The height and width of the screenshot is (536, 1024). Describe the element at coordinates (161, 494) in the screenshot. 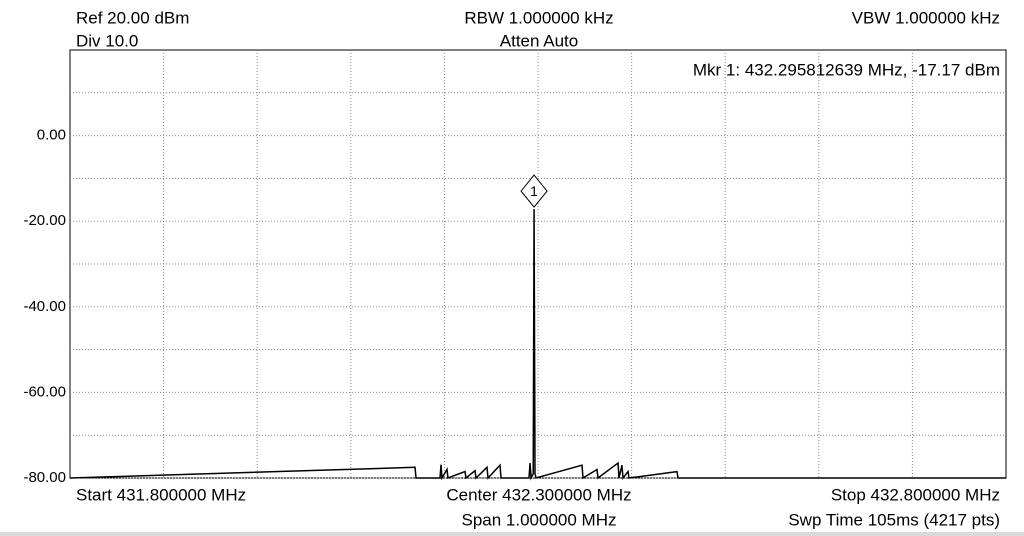

I see `start-freq: Start 431.800000 MHz` at that location.